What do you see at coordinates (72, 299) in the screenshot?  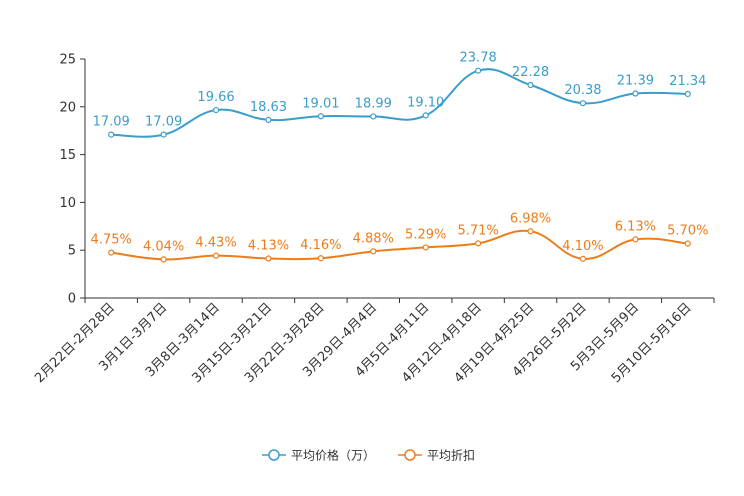 I see `y-tick-label: 0` at bounding box center [72, 299].